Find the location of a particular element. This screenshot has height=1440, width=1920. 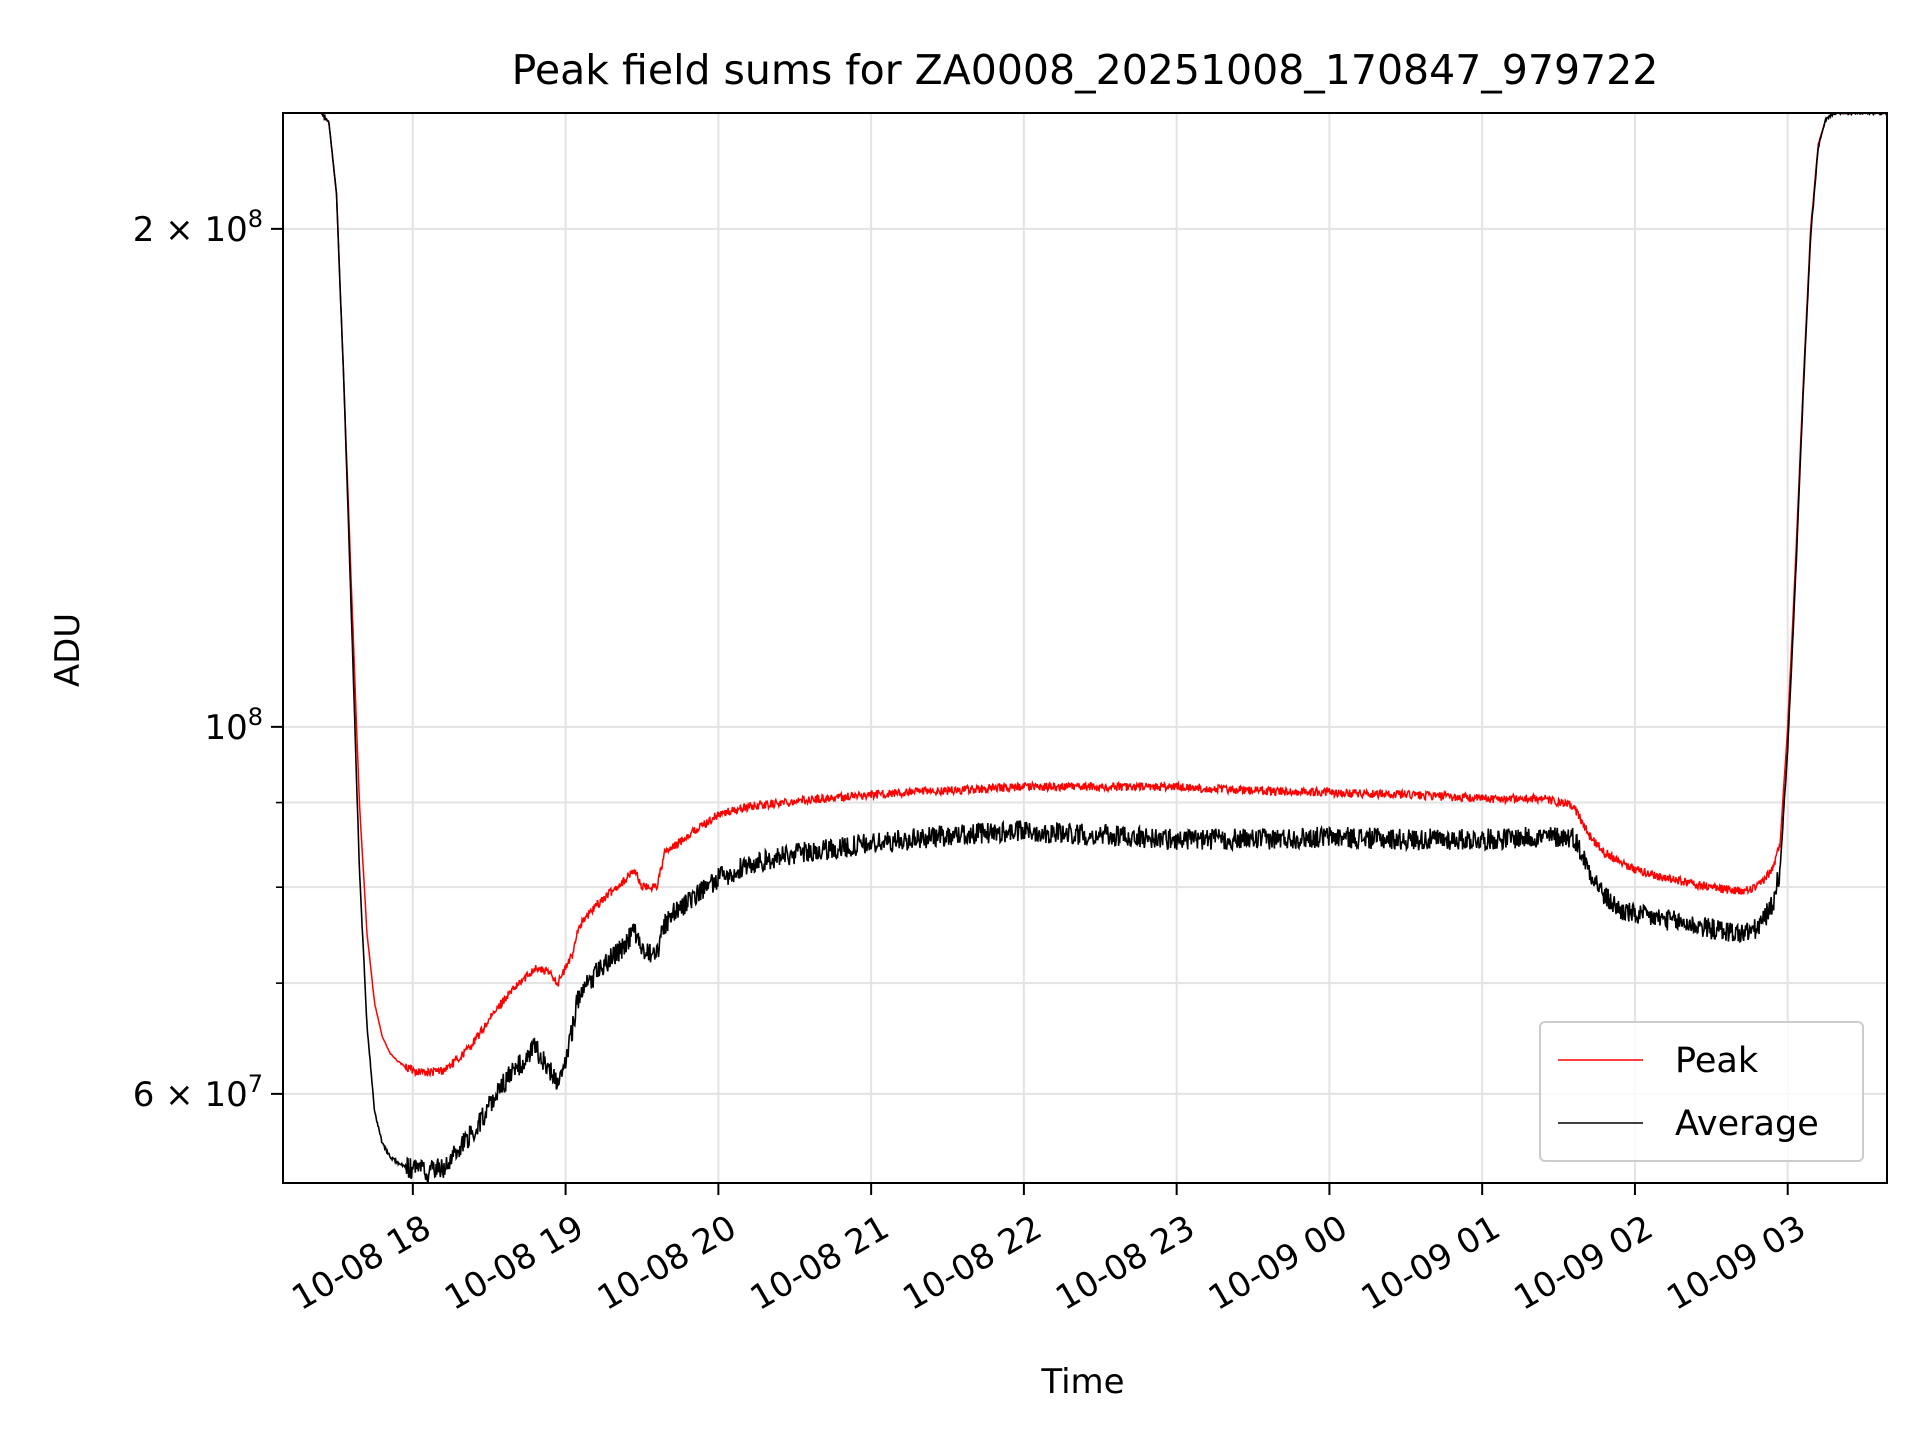

y-tick-label: 2 × 108 is located at coordinates (198, 227).